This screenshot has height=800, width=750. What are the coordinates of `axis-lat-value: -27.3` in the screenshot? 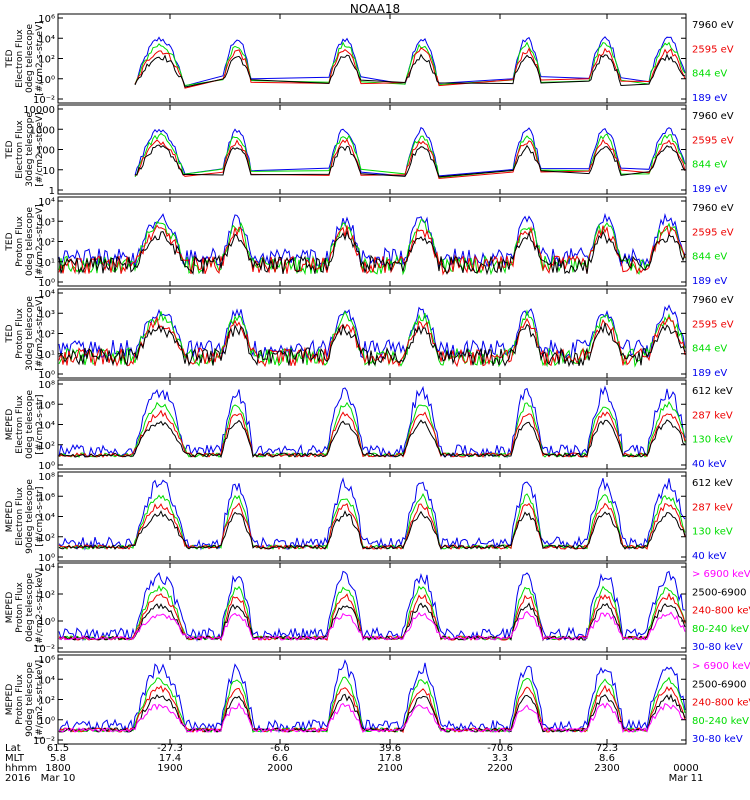 It's located at (170, 748).